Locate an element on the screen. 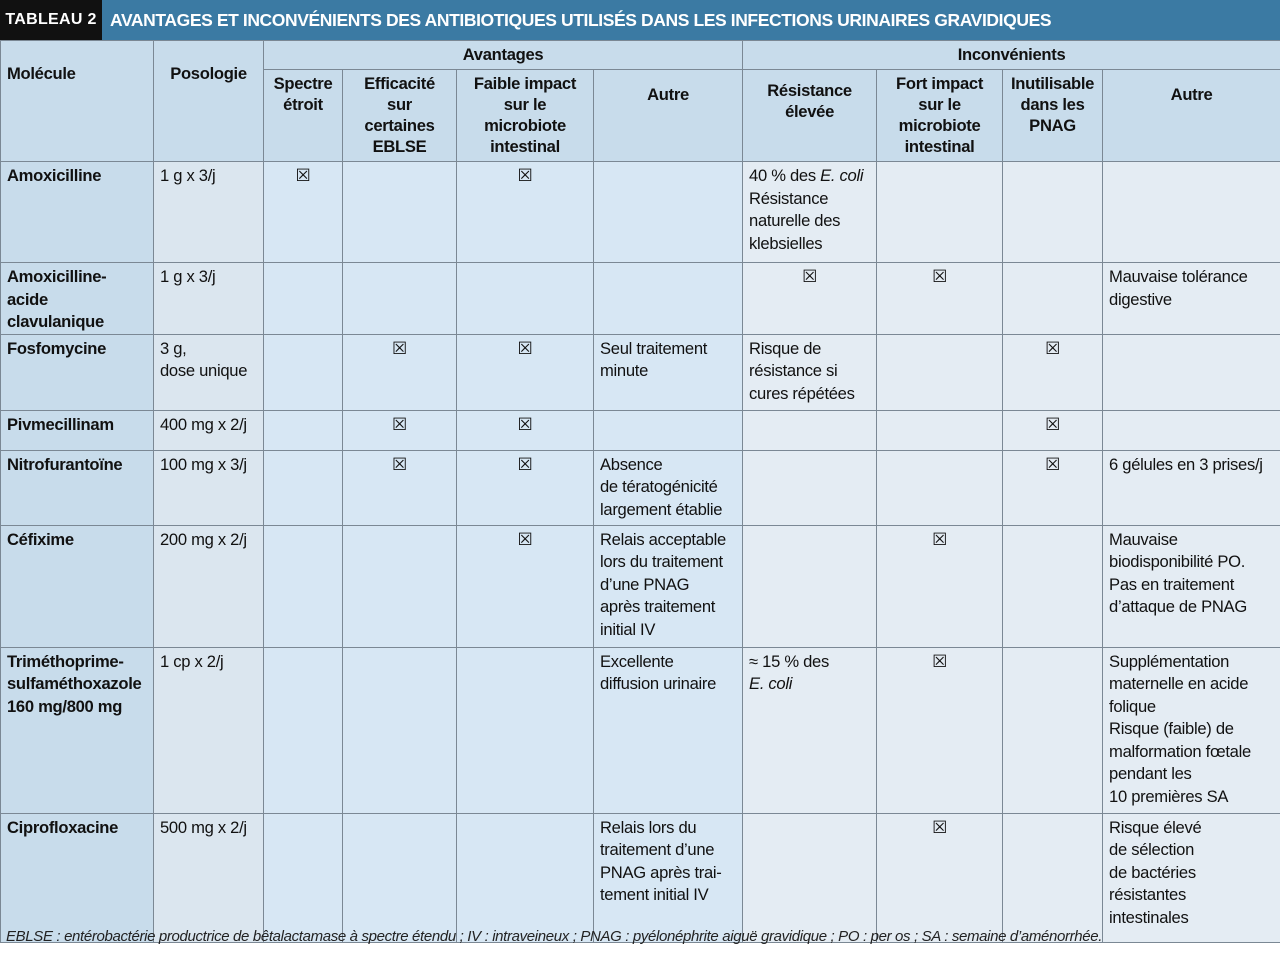 This screenshot has width=1280, height=963. cell-molecule: Ciprofloxacine is located at coordinates (77, 877).